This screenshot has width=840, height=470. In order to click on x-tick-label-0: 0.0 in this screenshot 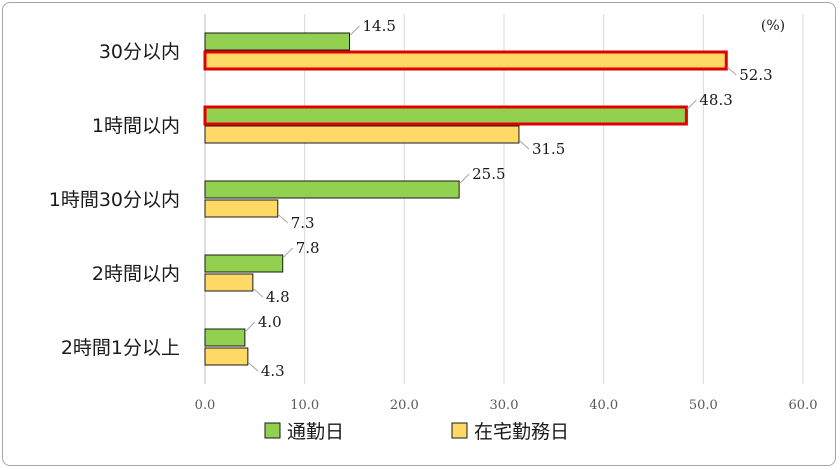, I will do `click(205, 405)`.